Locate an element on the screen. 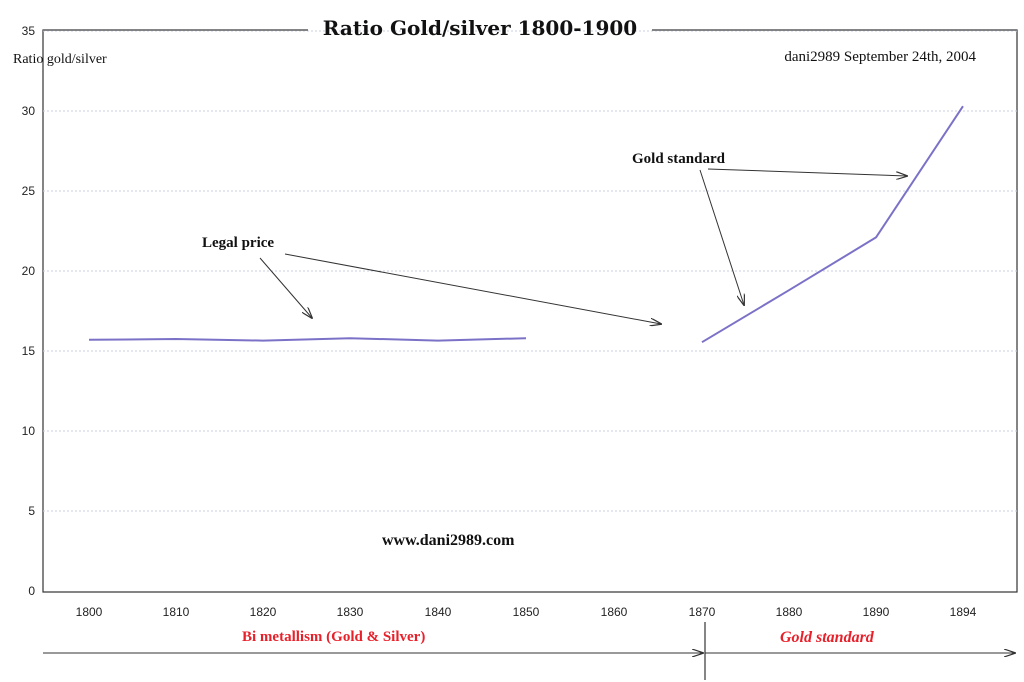 This screenshot has height=682, width=1024. title-mask is located at coordinates (480, 29).